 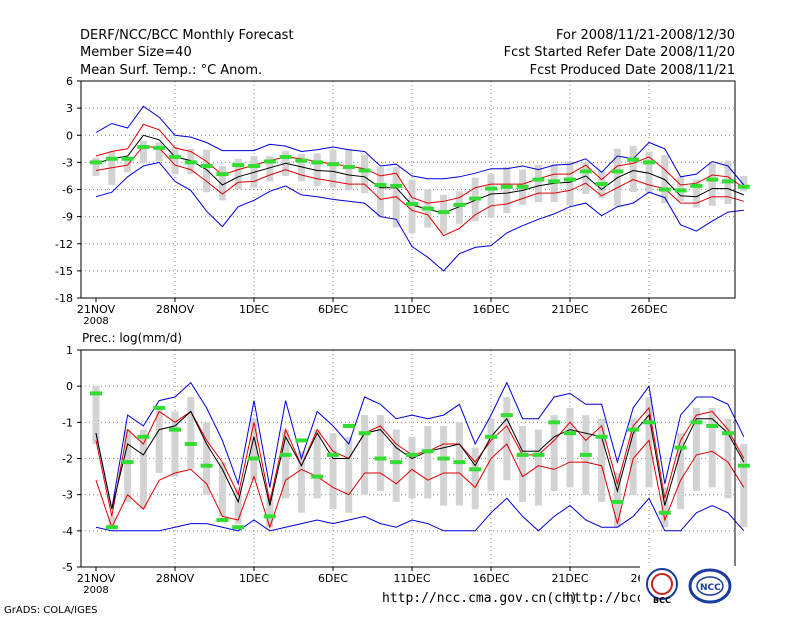 What do you see at coordinates (67, 459) in the screenshot?
I see `y-tick-label: -2` at bounding box center [67, 459].